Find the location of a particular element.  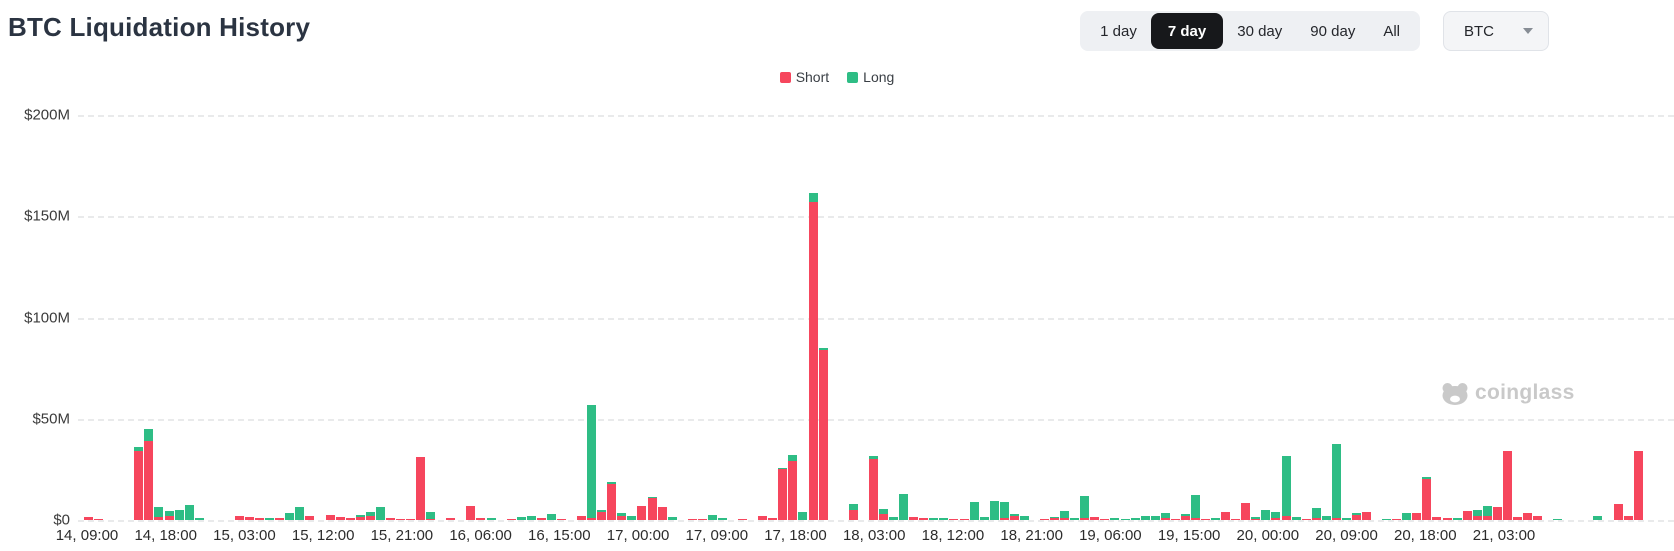

x-axis-label: 16, 15:00 is located at coordinates (559, 535).